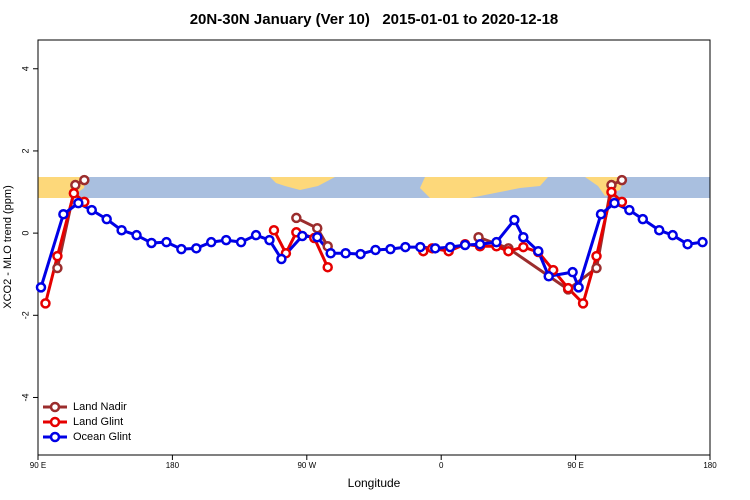 The image size is (750, 500). I want to click on y-tick-label: -2, so click(25, 315).